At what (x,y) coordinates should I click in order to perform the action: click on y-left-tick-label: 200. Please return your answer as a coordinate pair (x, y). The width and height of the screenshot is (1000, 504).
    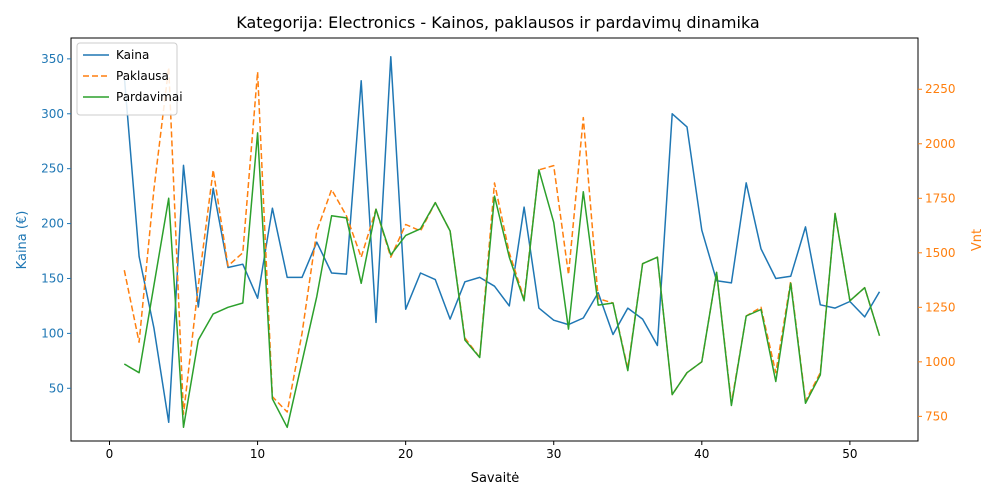
    Looking at the image, I should click on (52, 224).